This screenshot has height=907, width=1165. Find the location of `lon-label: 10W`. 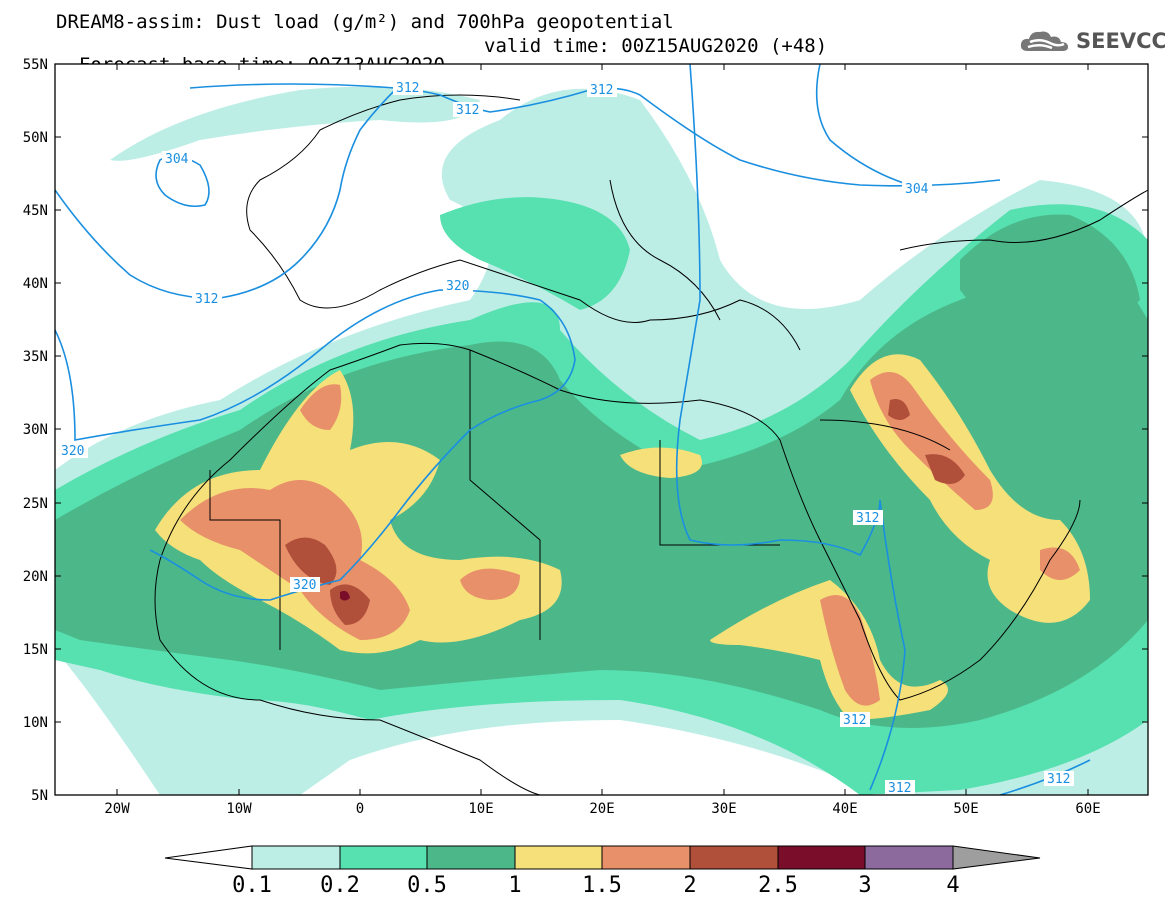

lon-label: 10W is located at coordinates (239, 809).